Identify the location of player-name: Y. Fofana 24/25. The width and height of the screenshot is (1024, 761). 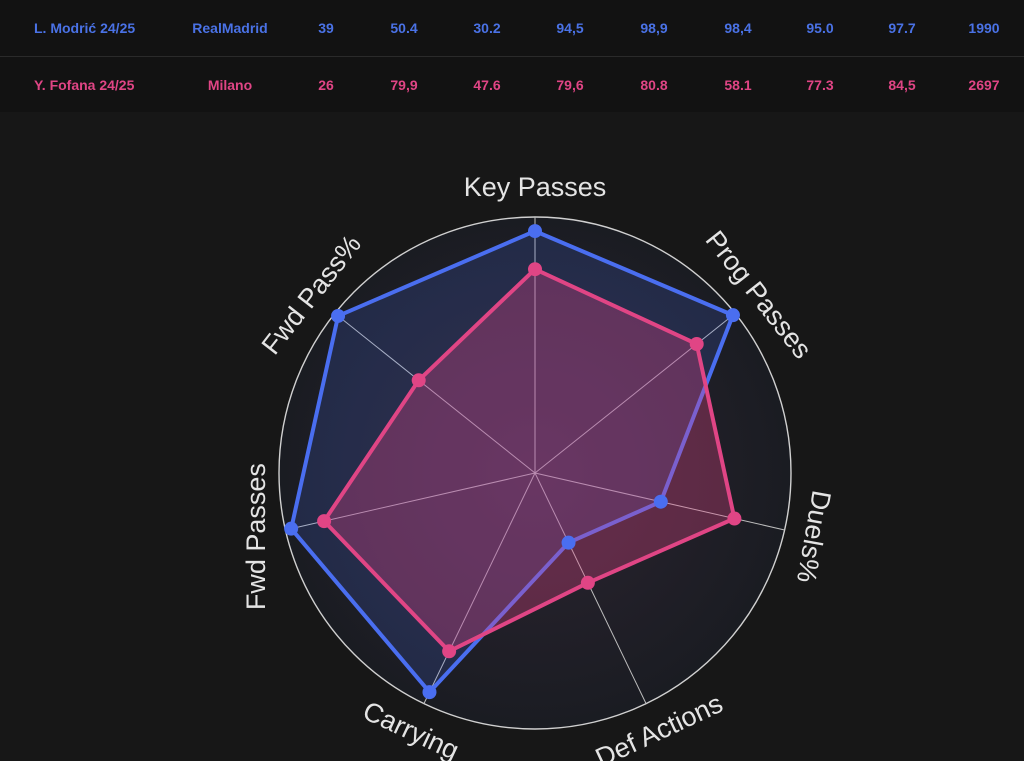
(84, 85).